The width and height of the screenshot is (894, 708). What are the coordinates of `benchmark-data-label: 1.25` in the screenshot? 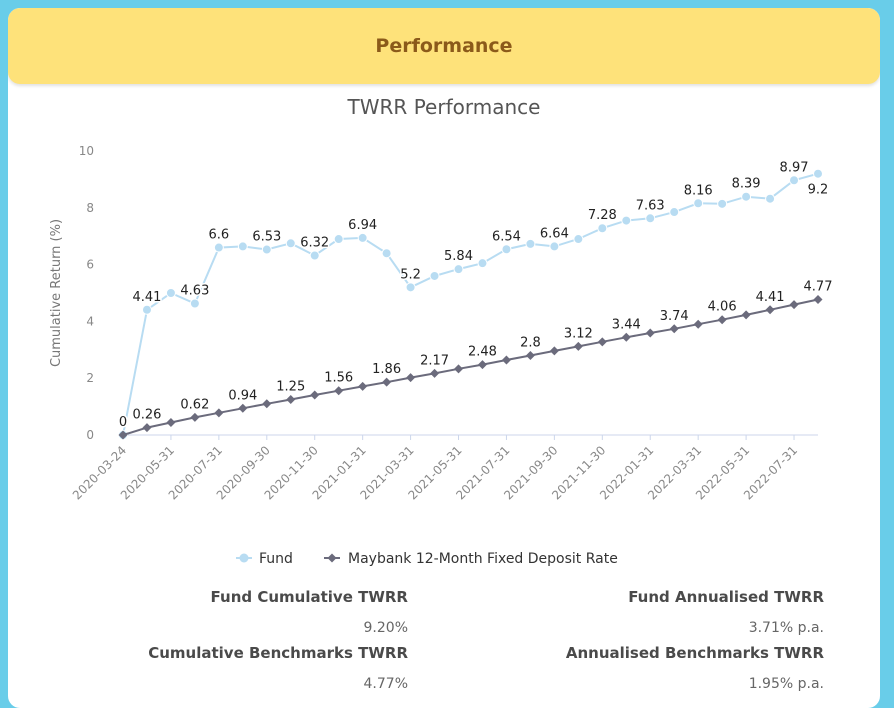 It's located at (290, 387).